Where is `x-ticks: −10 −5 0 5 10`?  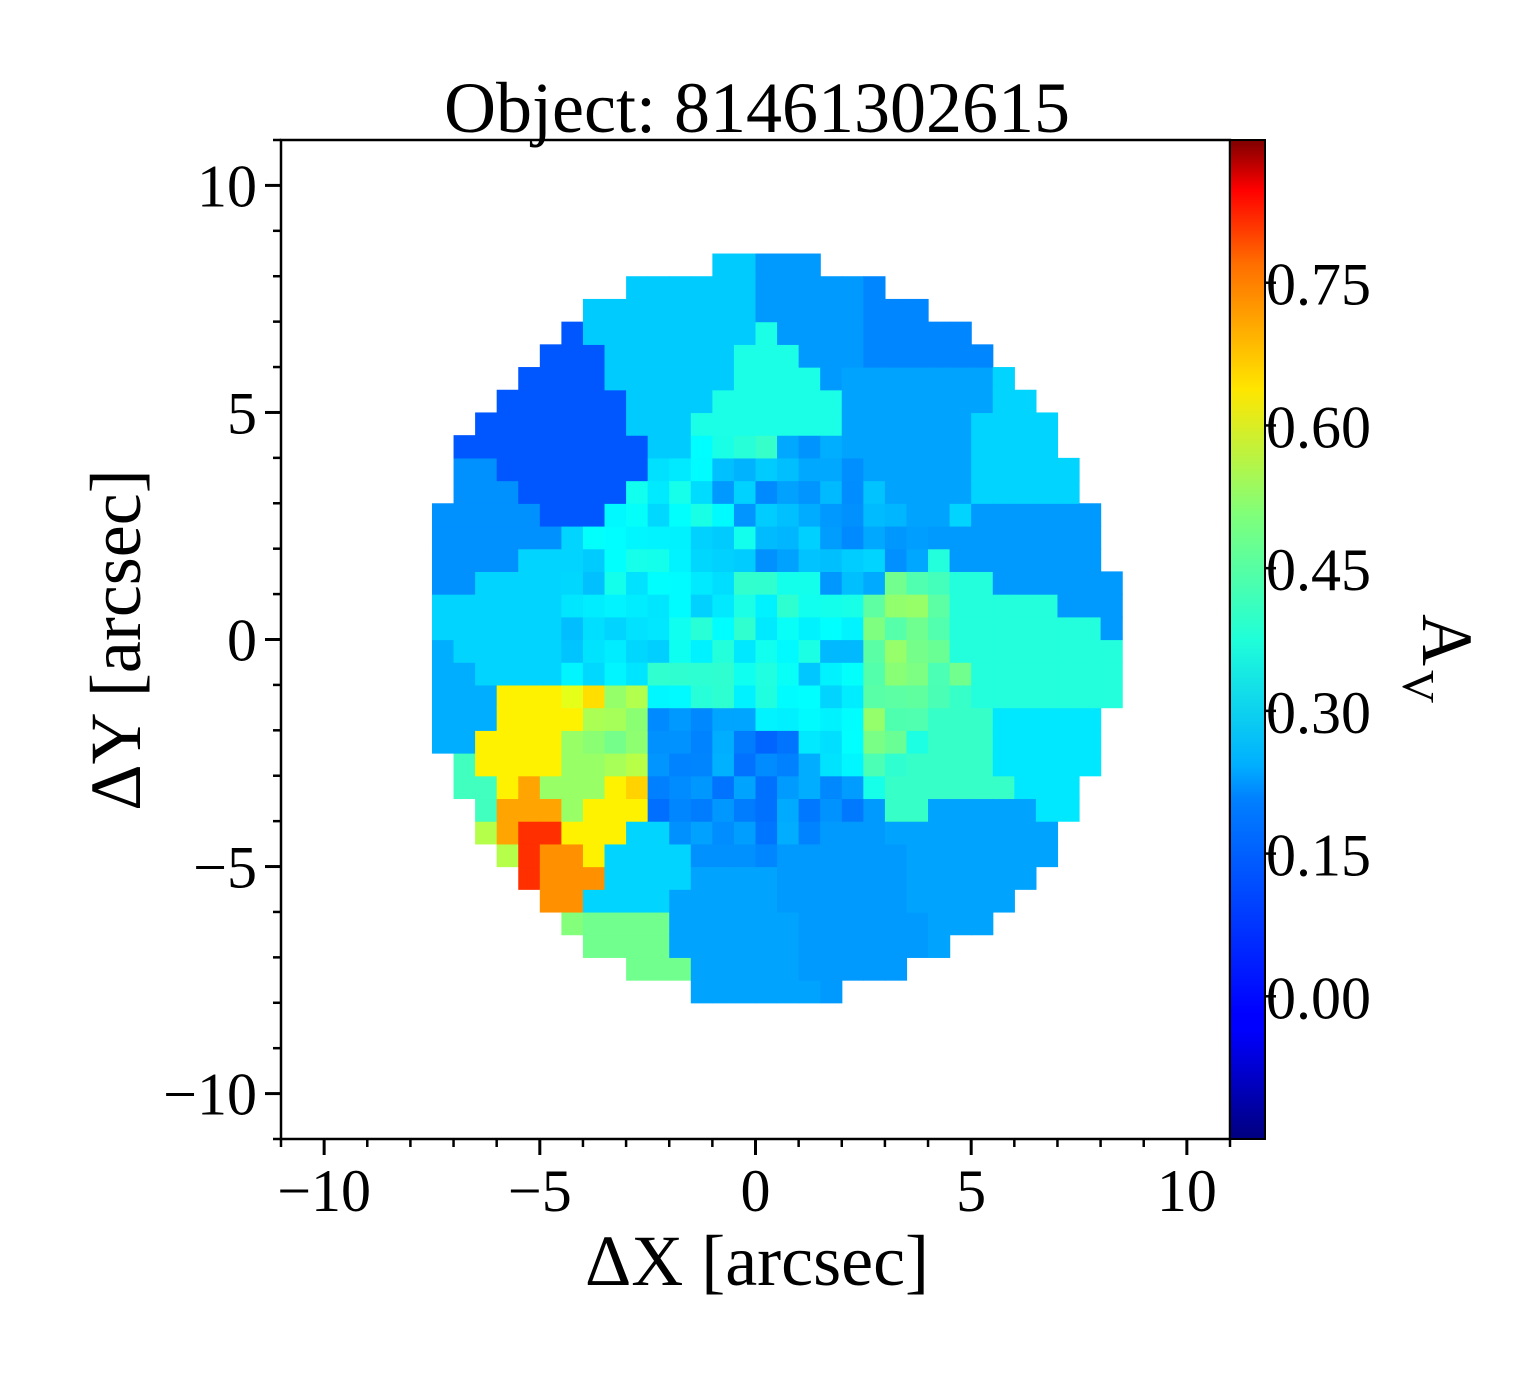
x-ticks: −10 −5 0 5 10 is located at coordinates (754, 1181).